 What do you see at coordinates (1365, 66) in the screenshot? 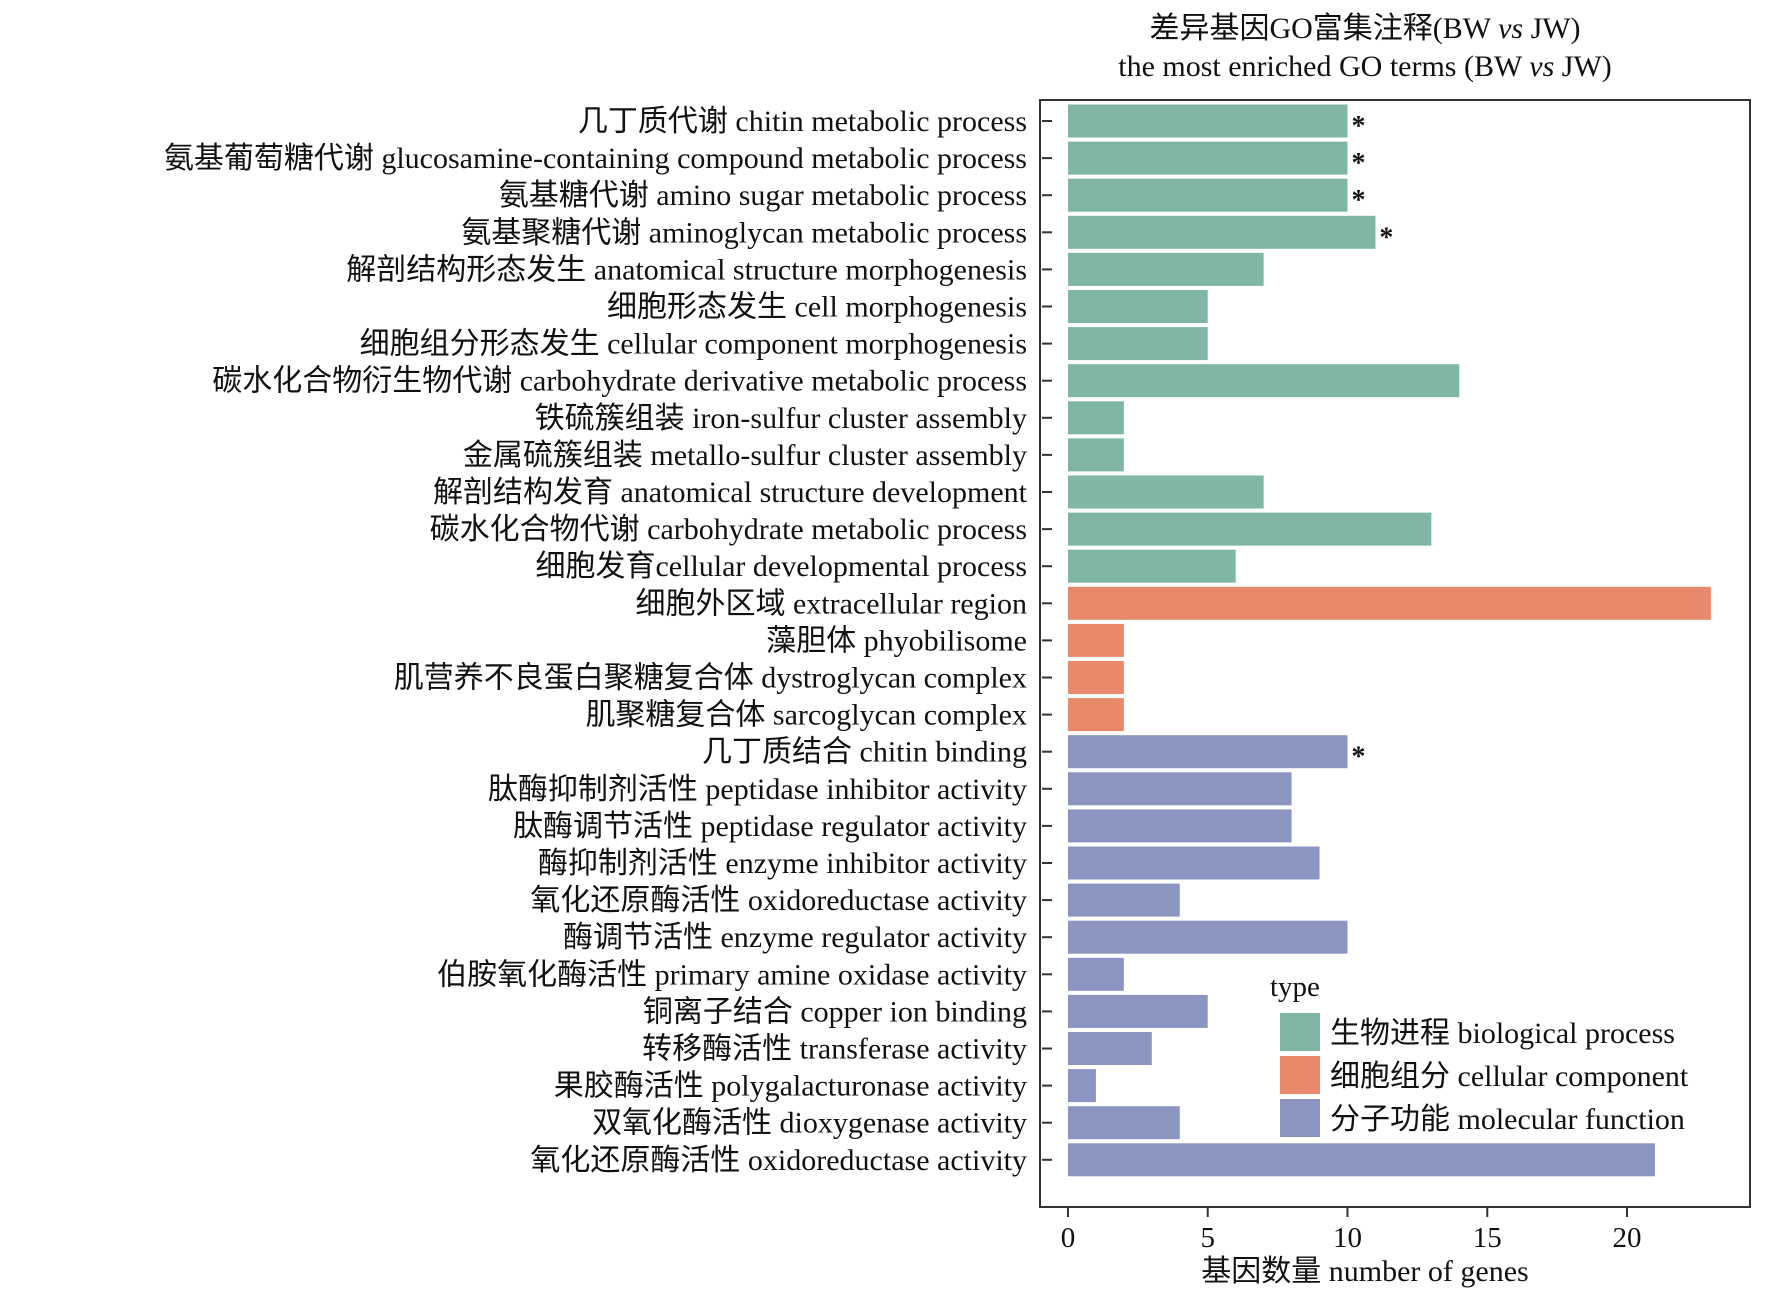
I see `title-line-2: the most enriched GO terms (BW vs JW)` at bounding box center [1365, 66].